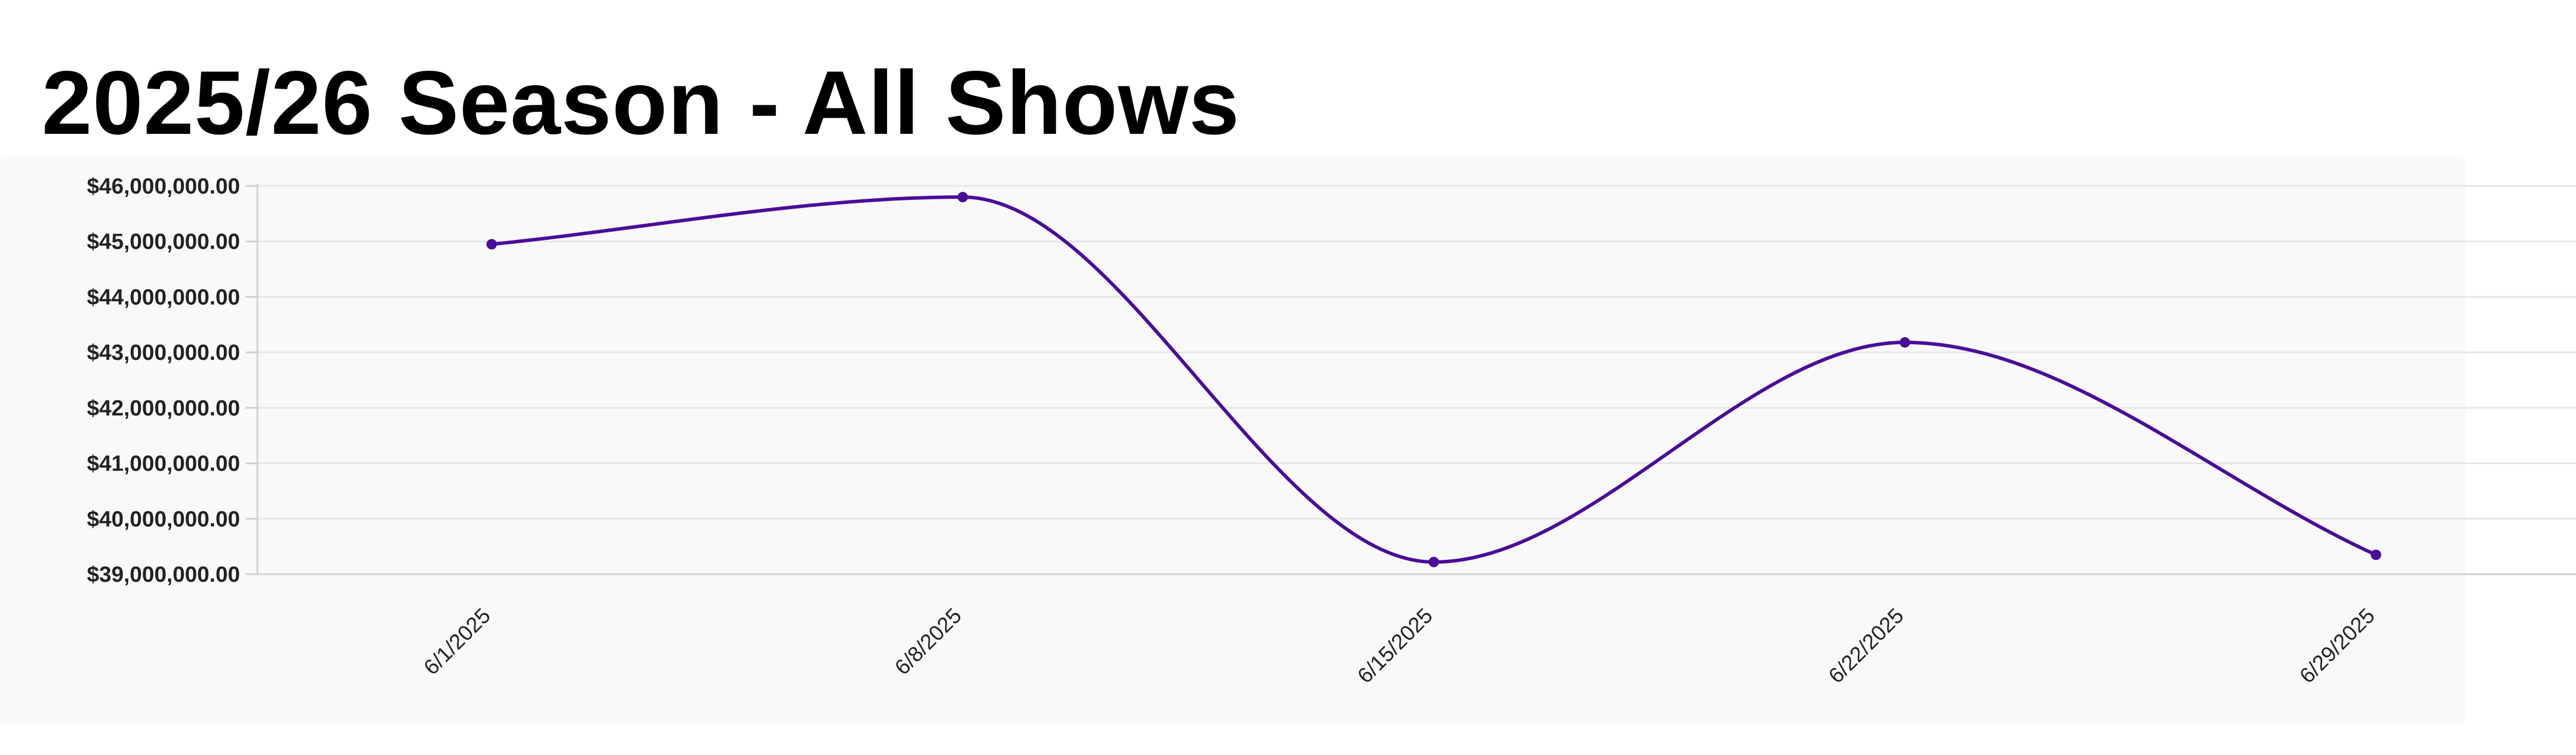 The width and height of the screenshot is (2576, 755). What do you see at coordinates (163, 297) in the screenshot?
I see `y-tick-label: $44,000,000.00` at bounding box center [163, 297].